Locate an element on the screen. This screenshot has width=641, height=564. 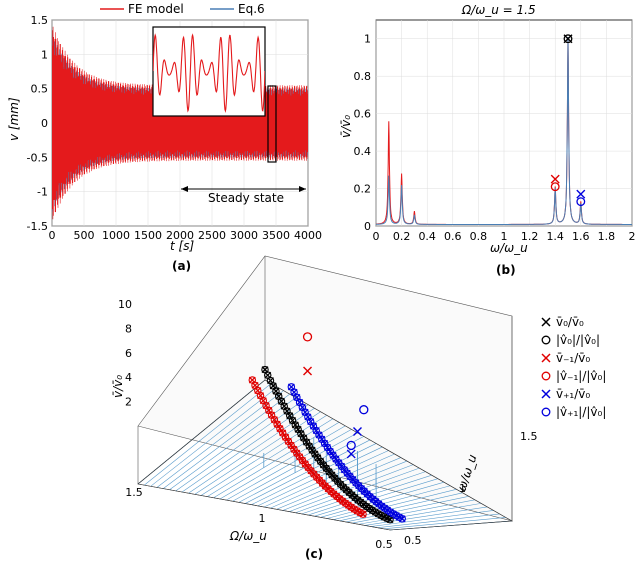
x-tick-a: 0 is located at coordinates (52, 235).